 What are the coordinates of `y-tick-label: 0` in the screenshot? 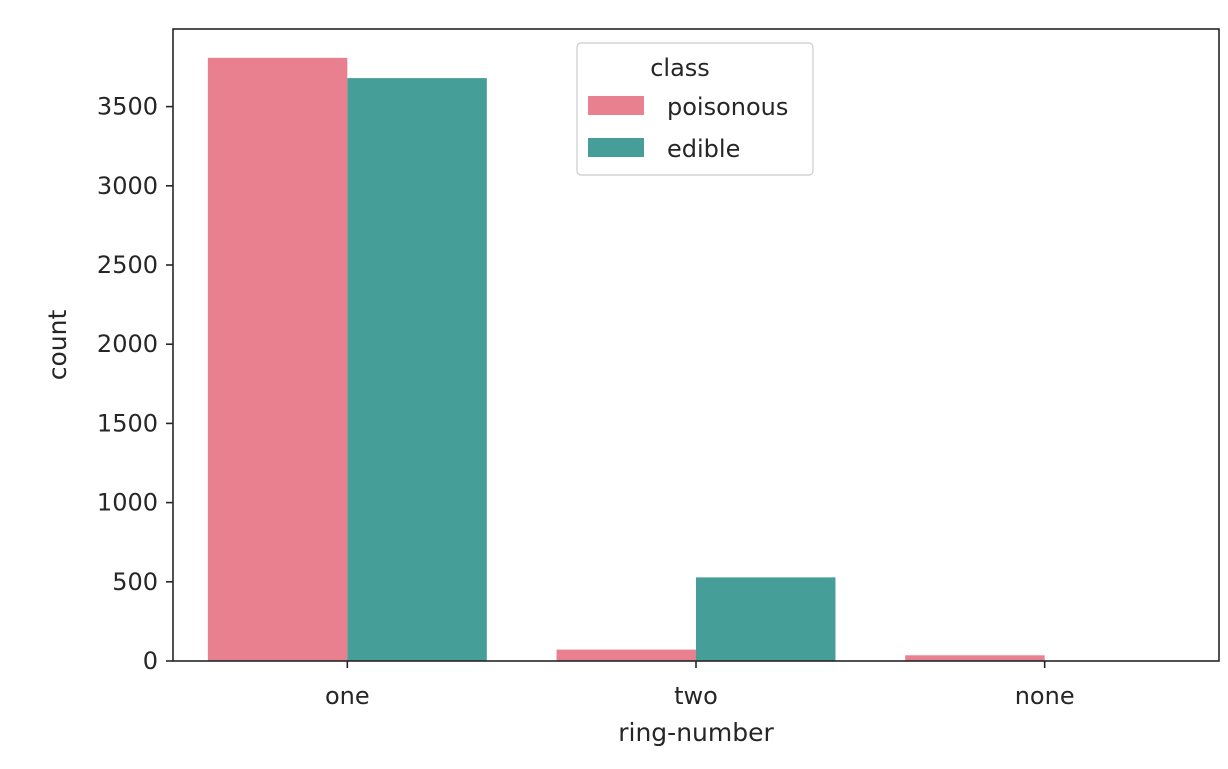 It's located at (150, 661).